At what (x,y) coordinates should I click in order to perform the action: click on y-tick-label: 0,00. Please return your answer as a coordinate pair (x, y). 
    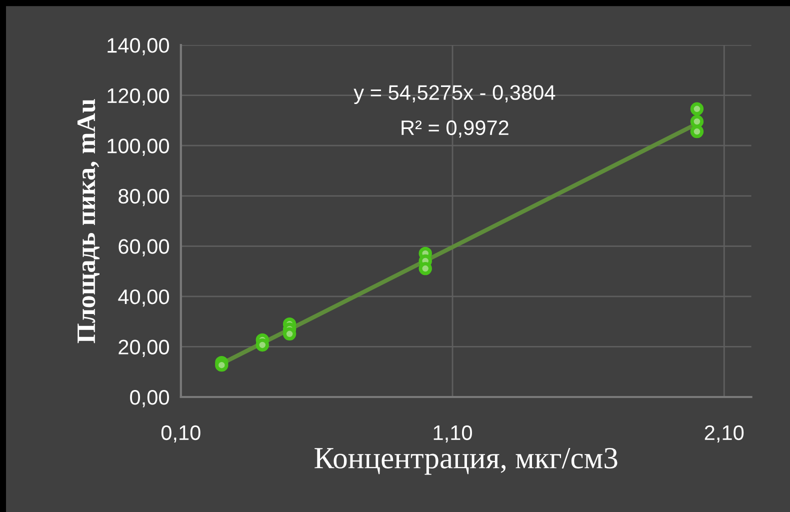
    Looking at the image, I should click on (149, 399).